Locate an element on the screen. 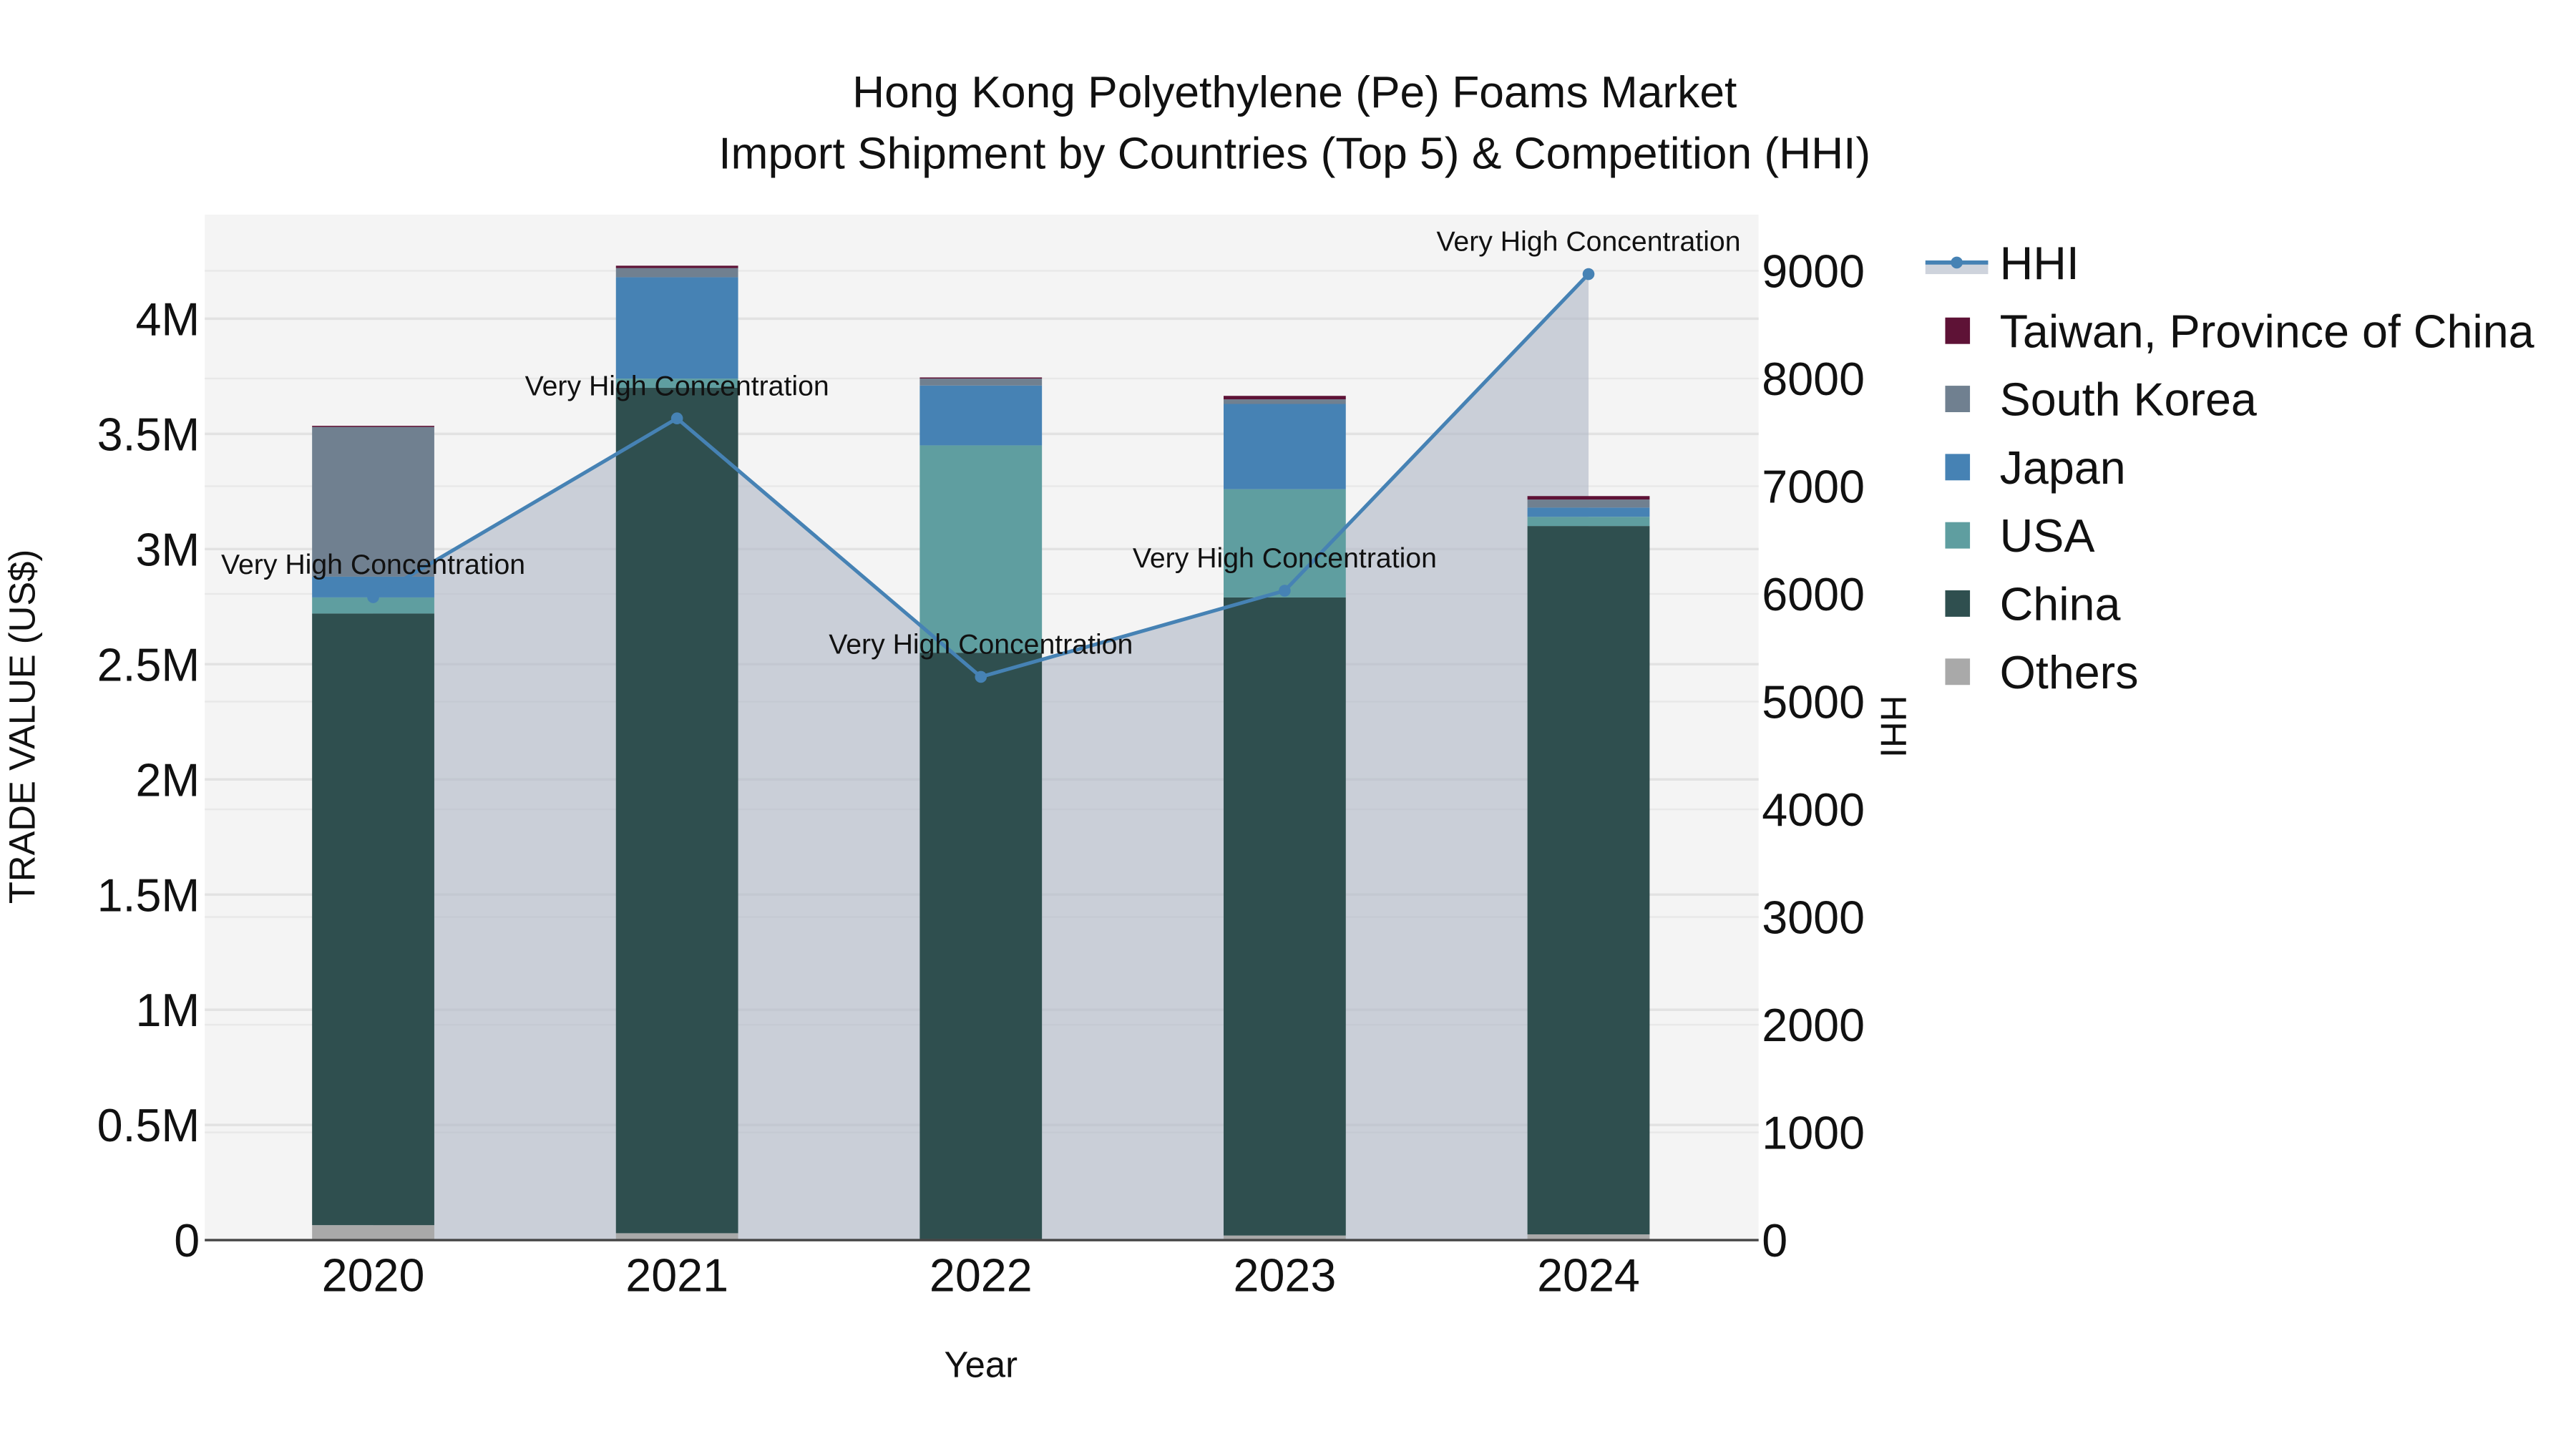  y-right-tick-label: 5000 is located at coordinates (1813, 702).